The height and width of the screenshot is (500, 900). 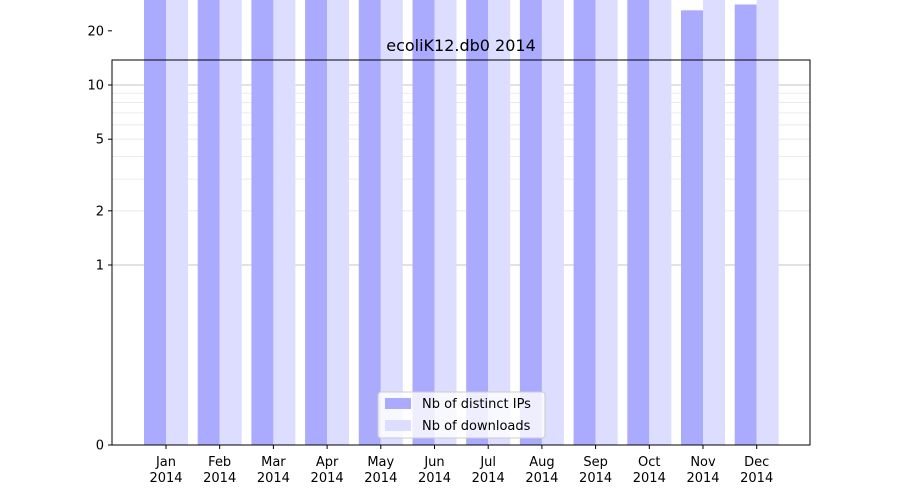 What do you see at coordinates (165, 462) in the screenshot?
I see `x-tick-label-month: Jan` at bounding box center [165, 462].